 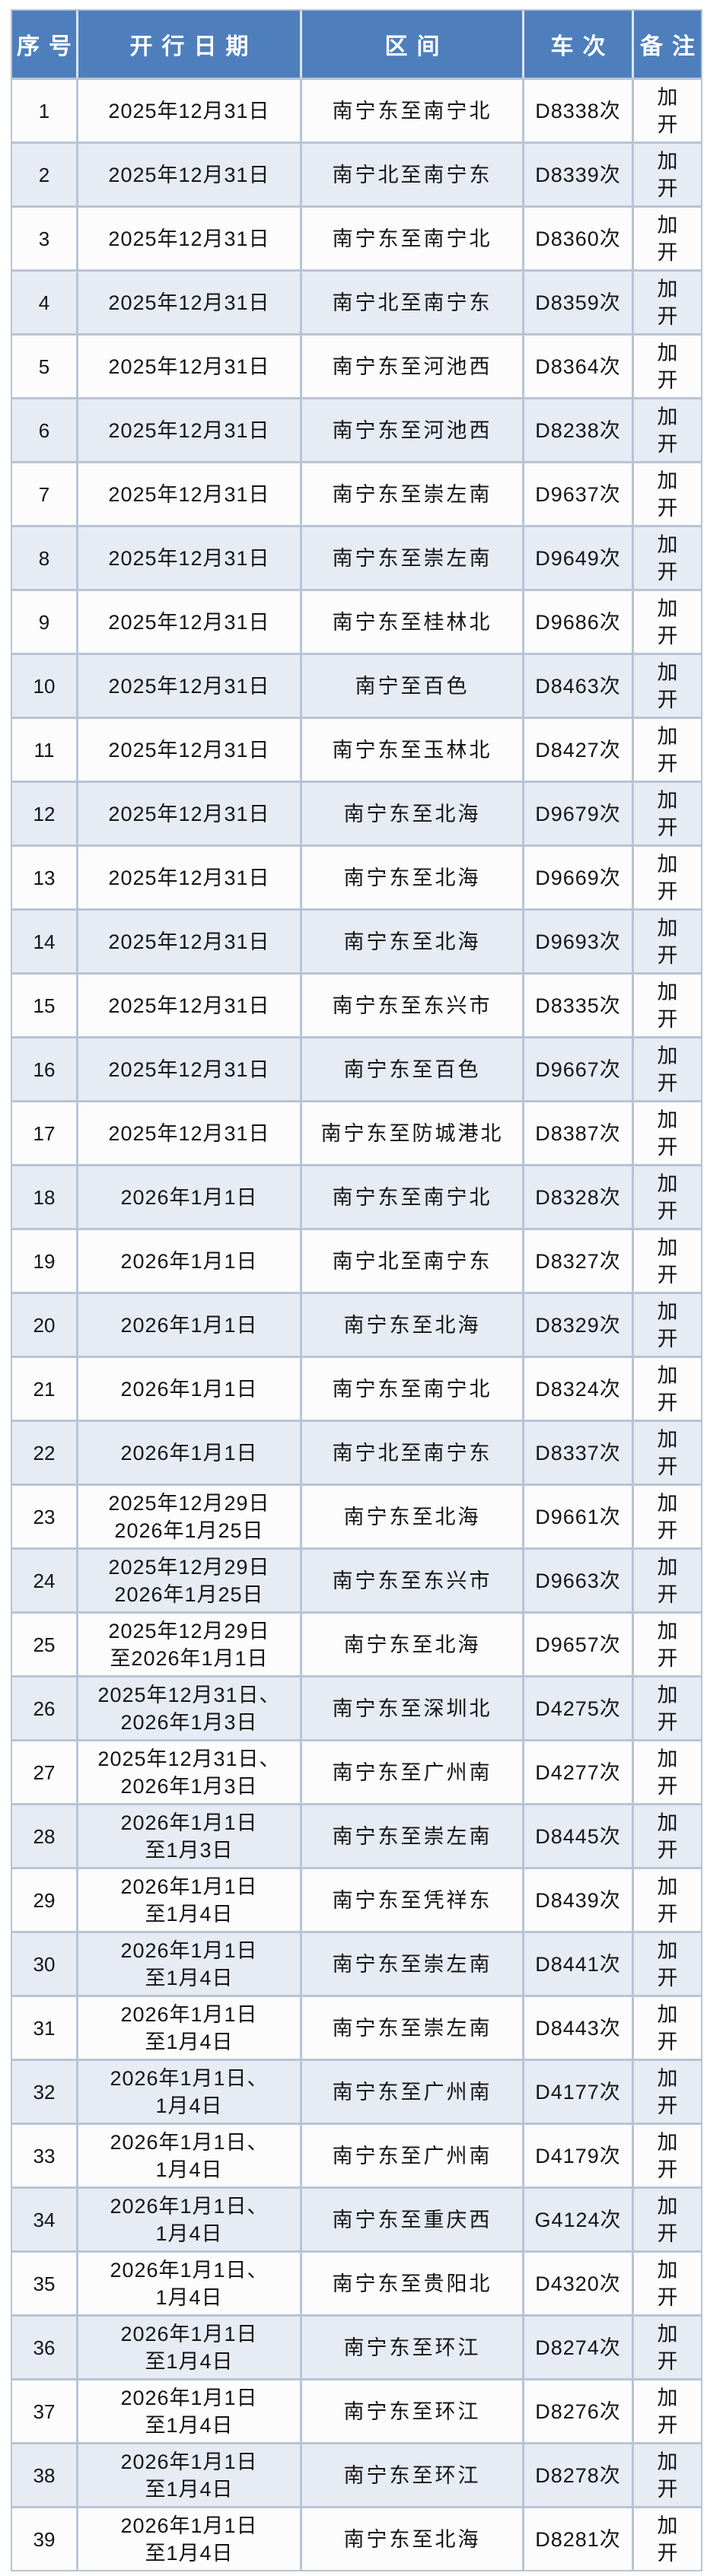 I want to click on cell-seq: 1, so click(x=44, y=111).